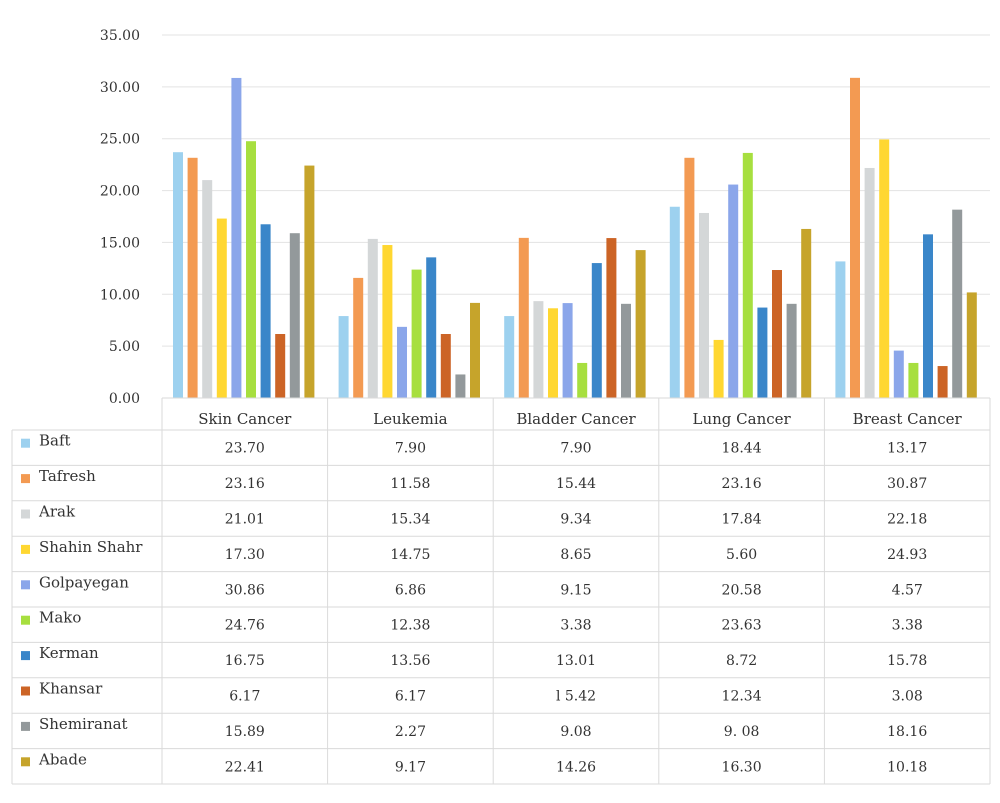  Describe the element at coordinates (245, 661) in the screenshot. I see `data-label: 16.75` at that location.